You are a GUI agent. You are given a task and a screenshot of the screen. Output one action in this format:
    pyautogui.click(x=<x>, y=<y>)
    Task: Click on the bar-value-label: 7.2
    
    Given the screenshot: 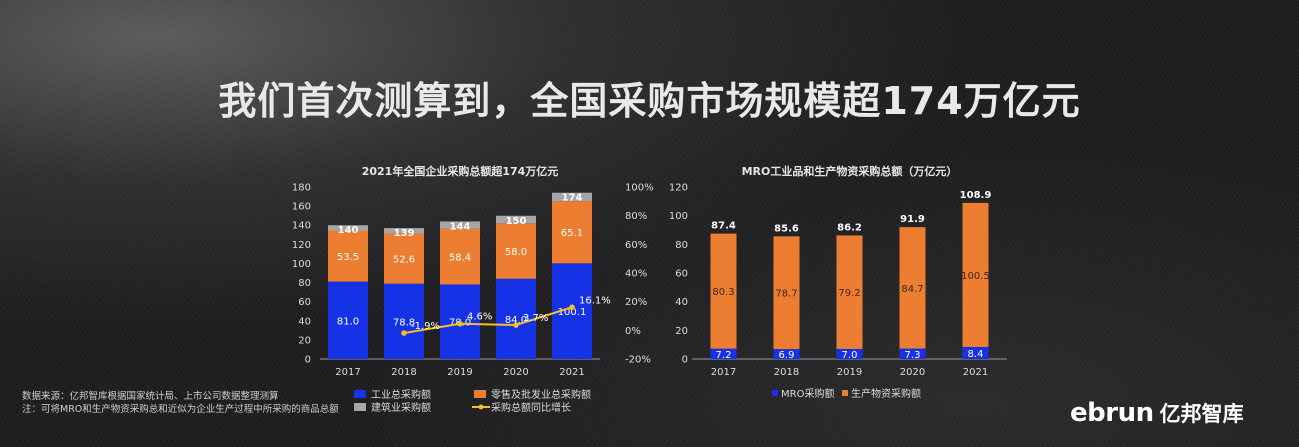 What is the action you would take?
    pyautogui.click(x=724, y=355)
    